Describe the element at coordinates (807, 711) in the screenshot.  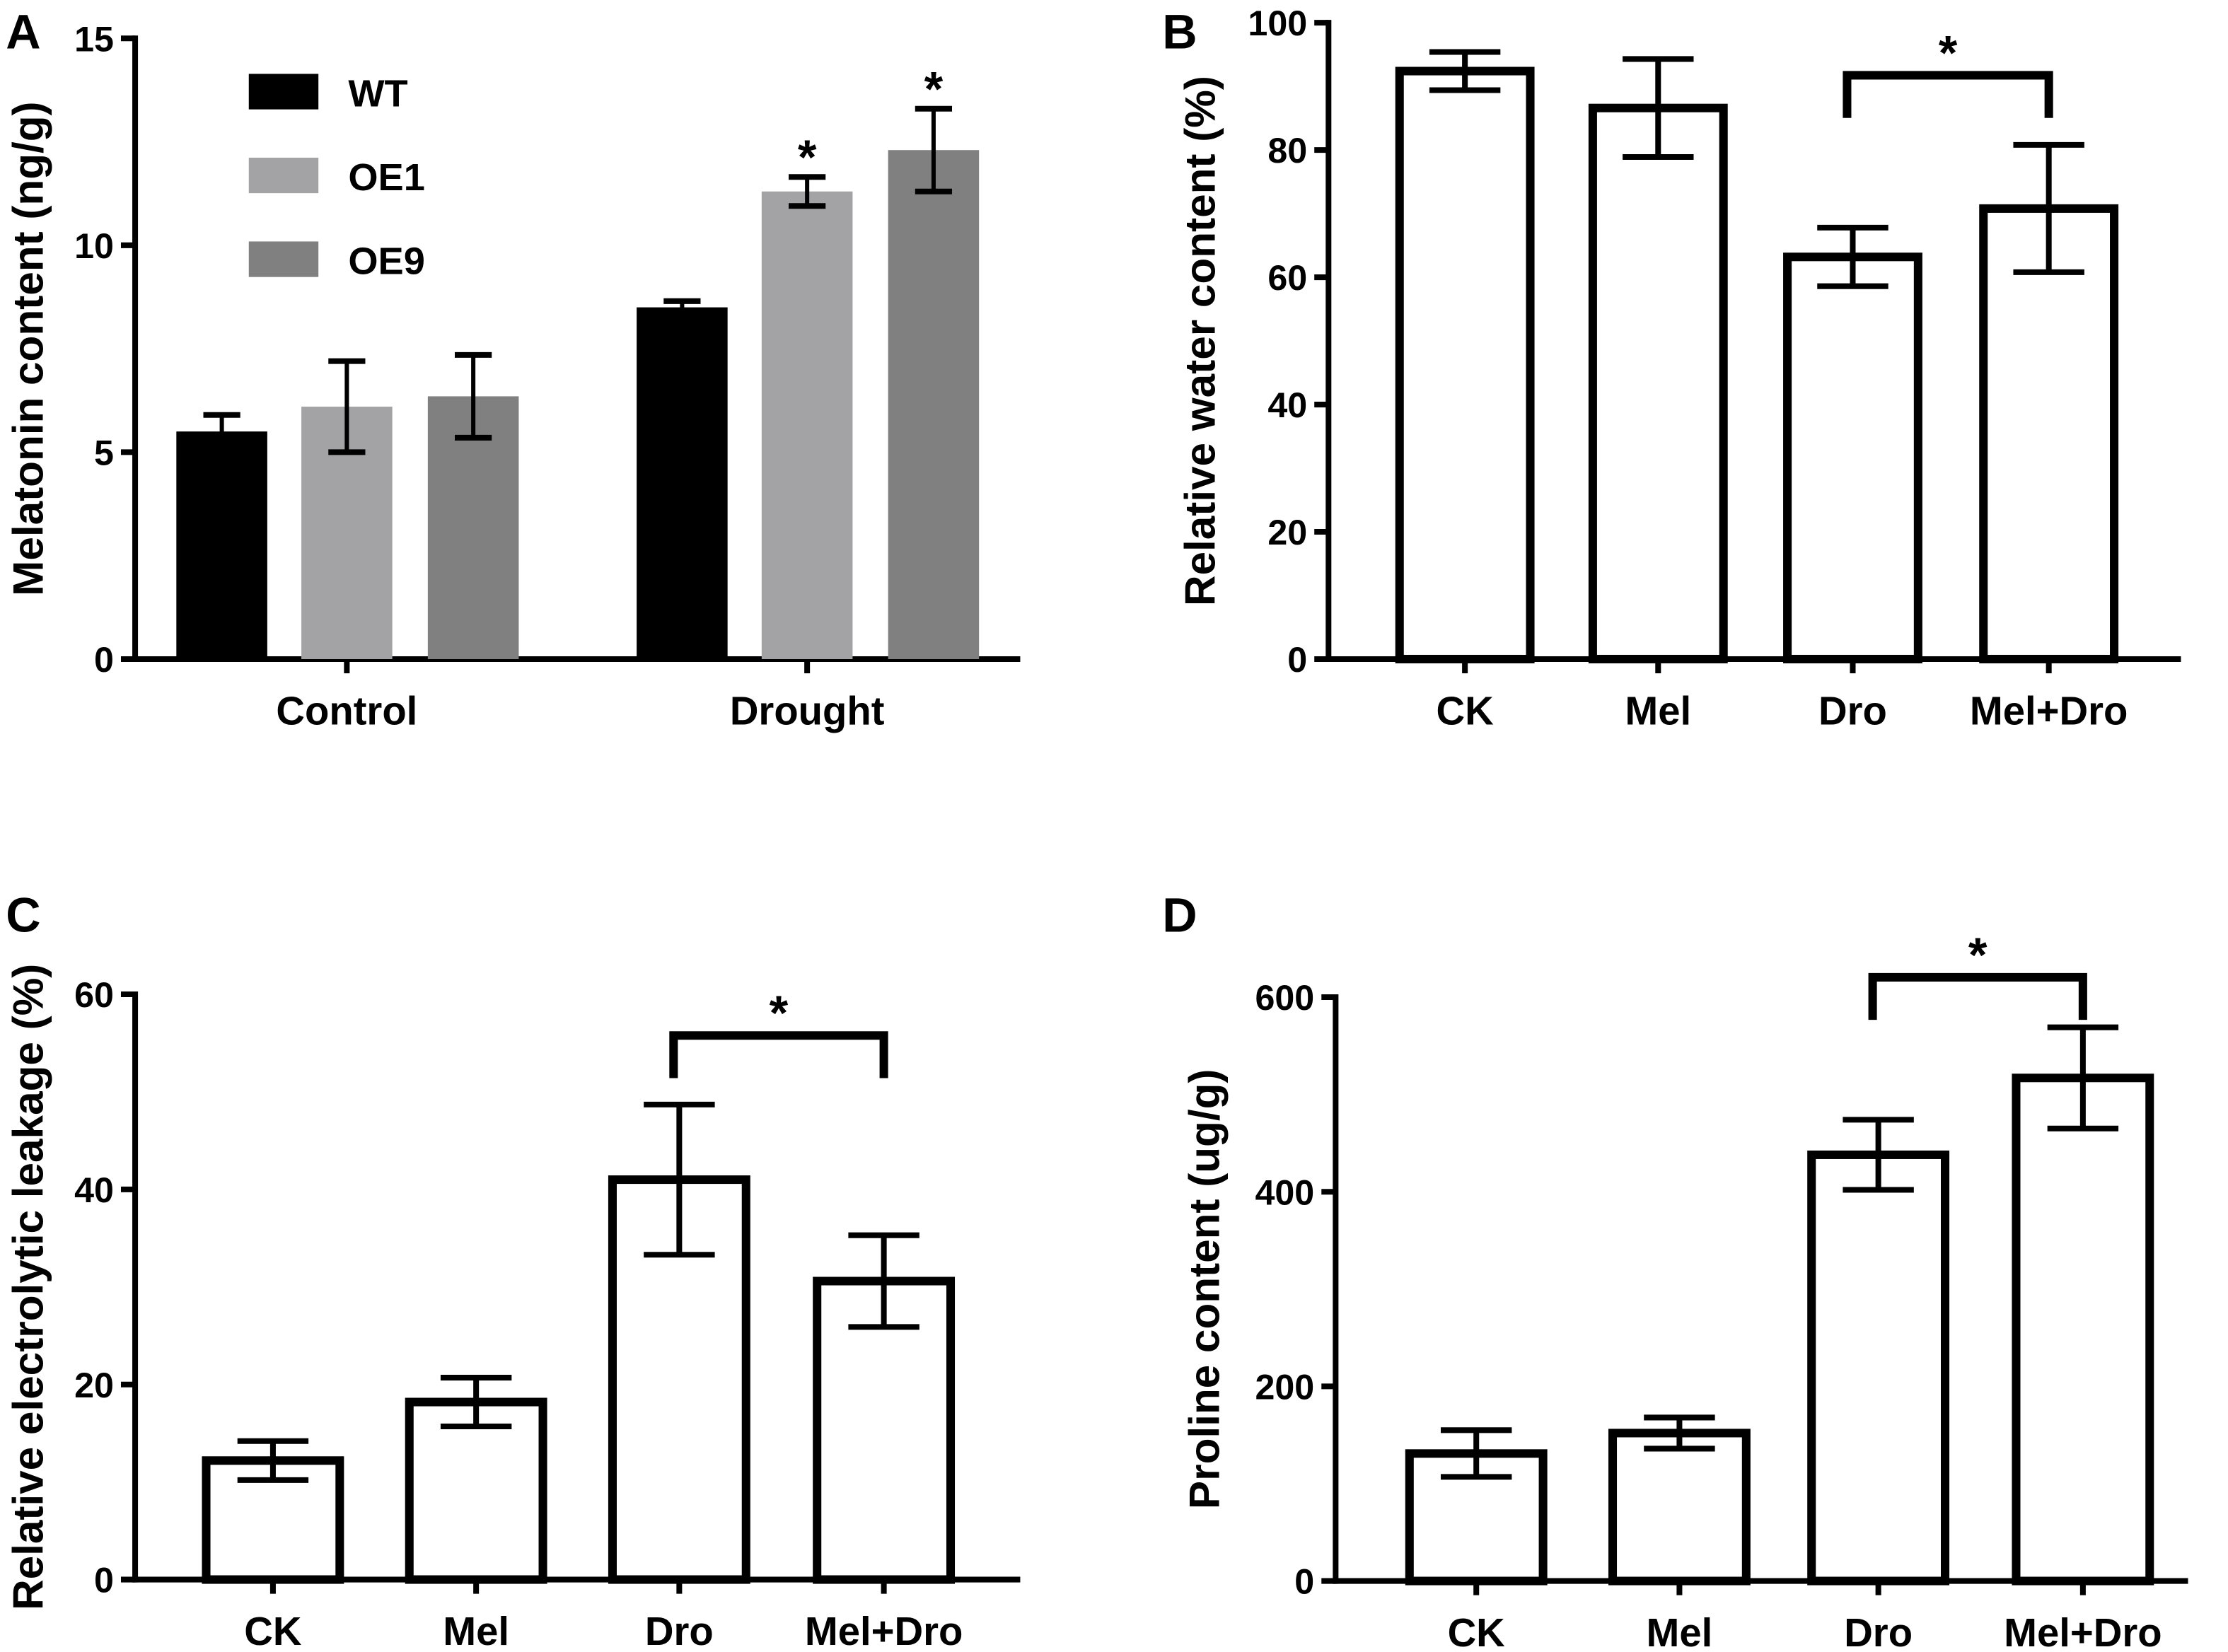
I see `x-tick-label: Drought` at that location.